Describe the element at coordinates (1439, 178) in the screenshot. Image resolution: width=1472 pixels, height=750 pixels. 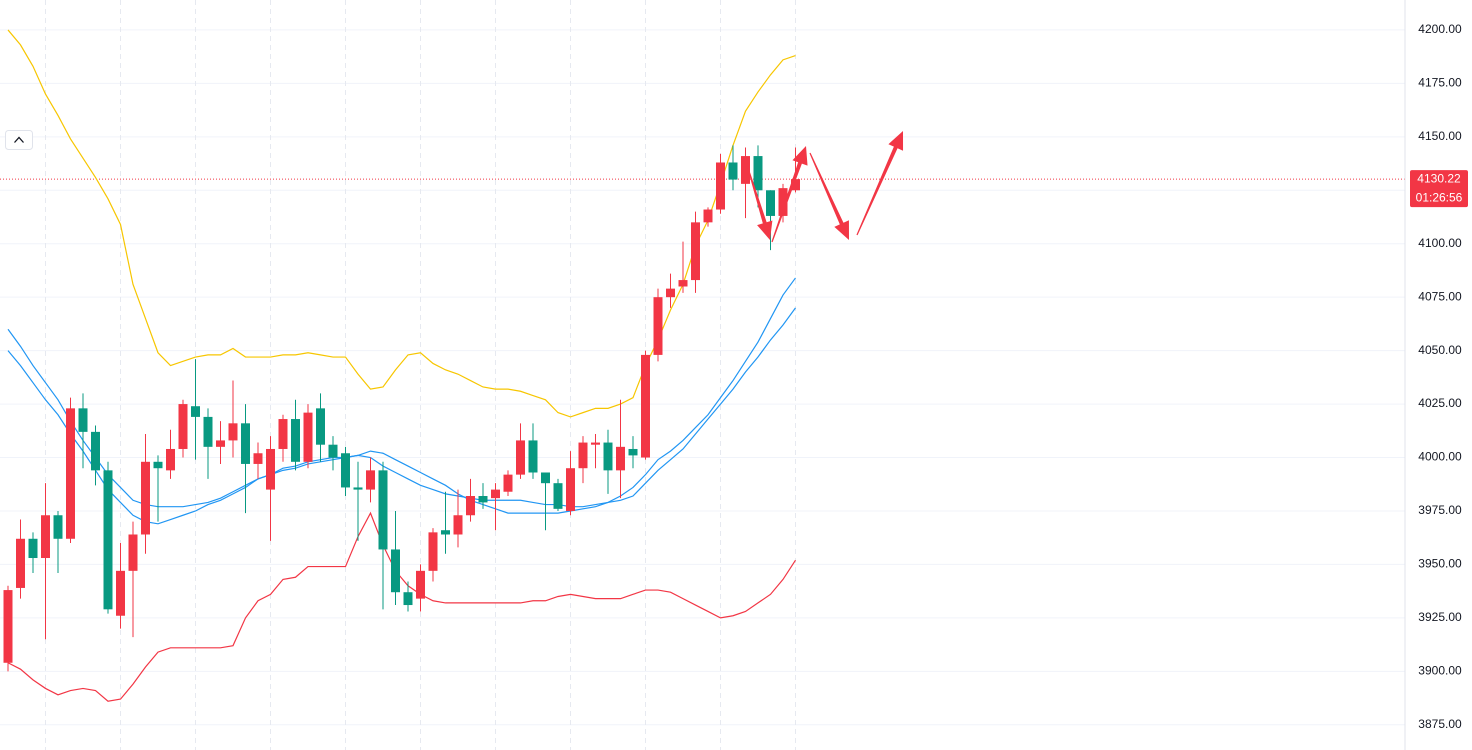
I see `last-price-label: 4130.22` at that location.